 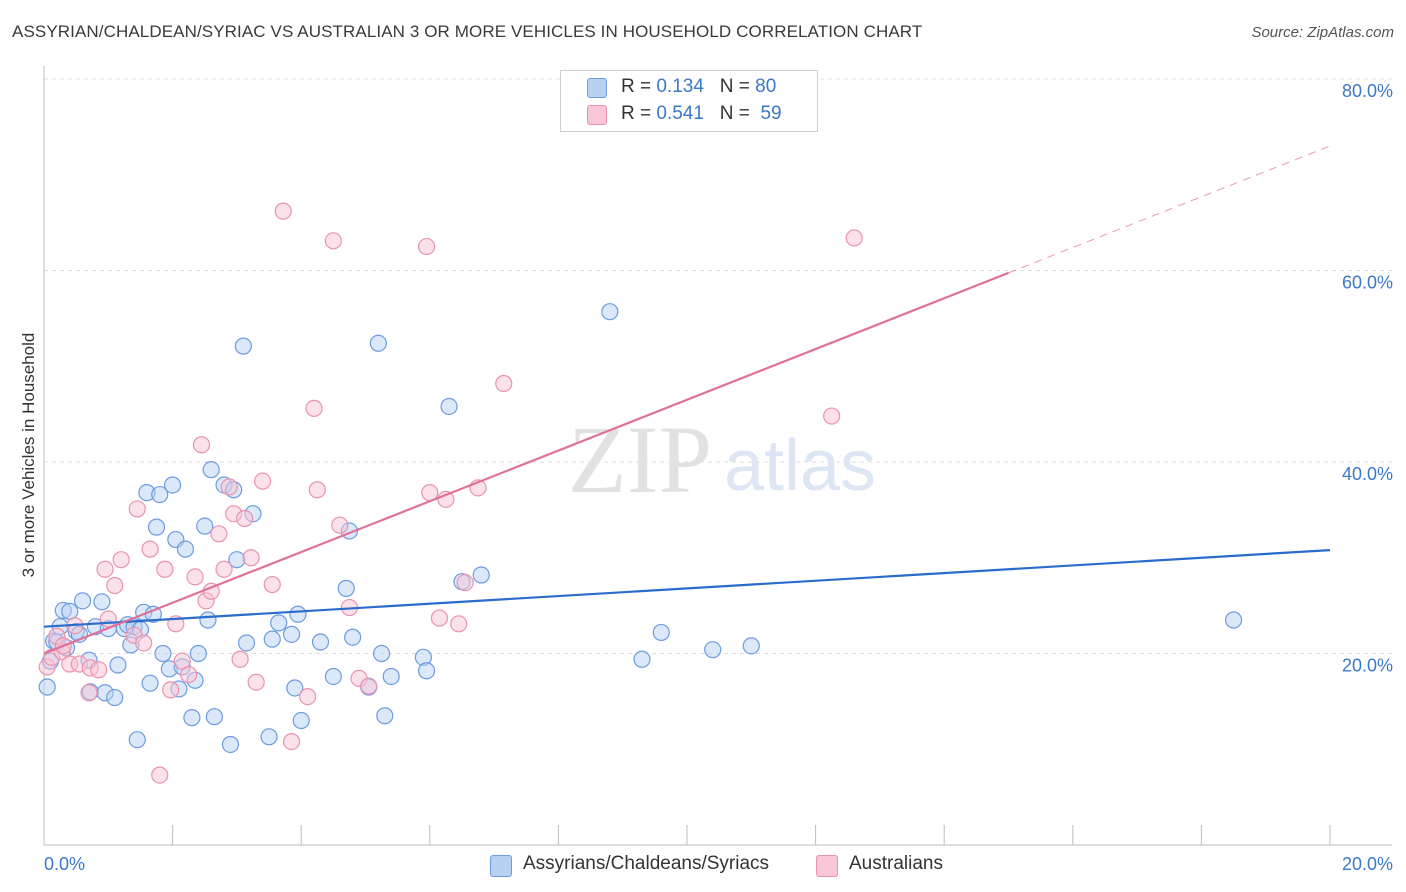 What do you see at coordinates (64, 864) in the screenshot?
I see `x-tick-label: 0.0%` at bounding box center [64, 864].